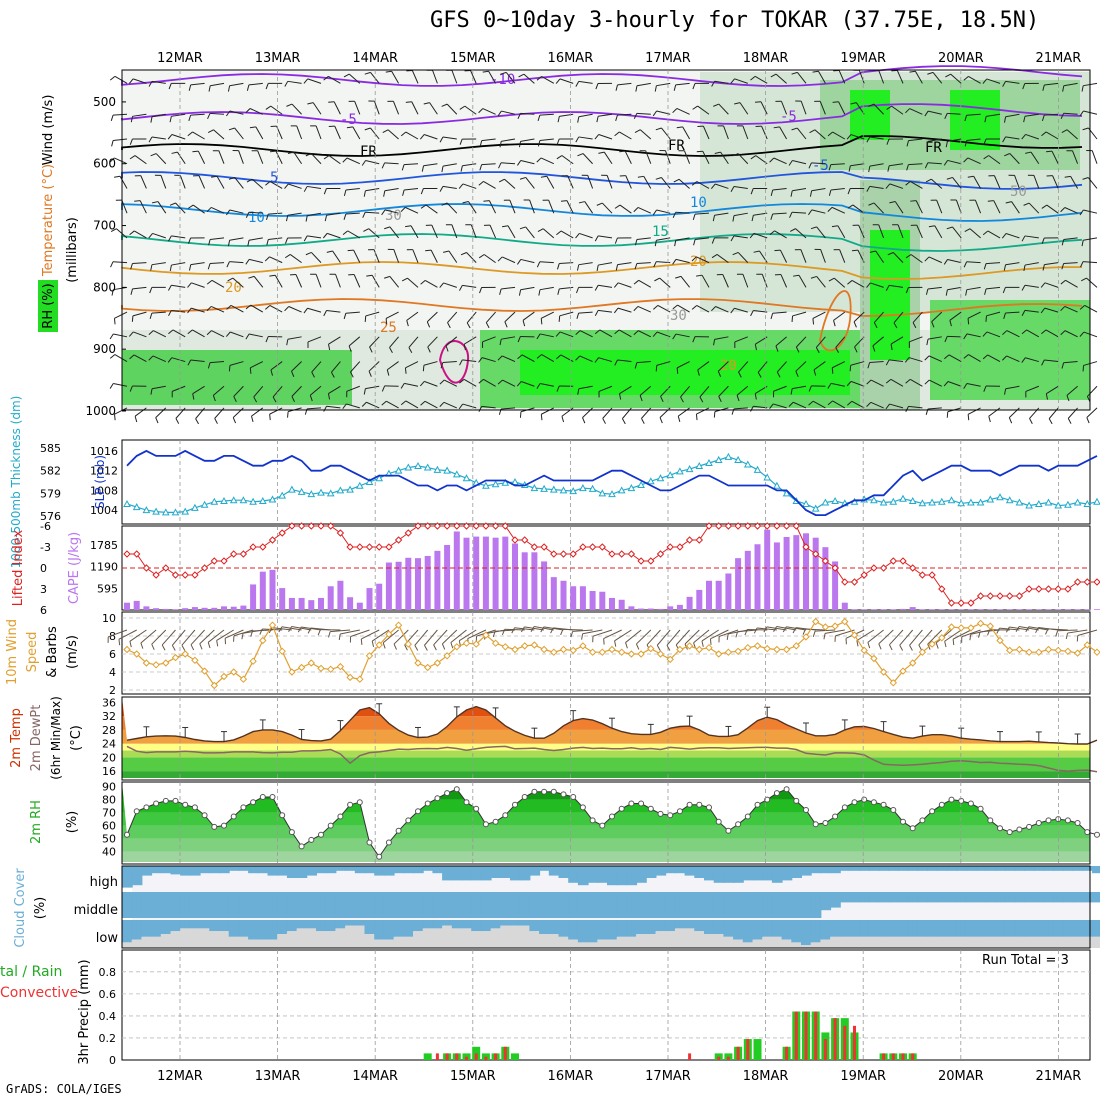  I want to click on precip-conv-bar, so click(466, 1058).